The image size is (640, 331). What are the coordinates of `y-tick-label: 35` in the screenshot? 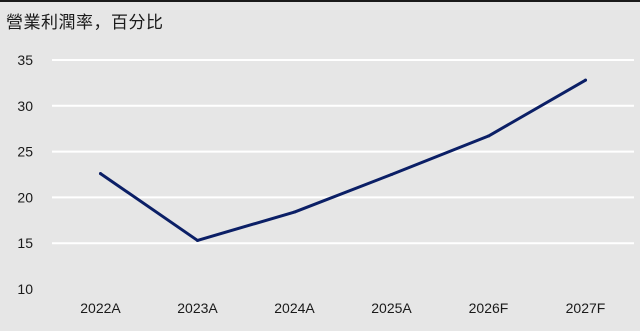 It's located at (25, 60).